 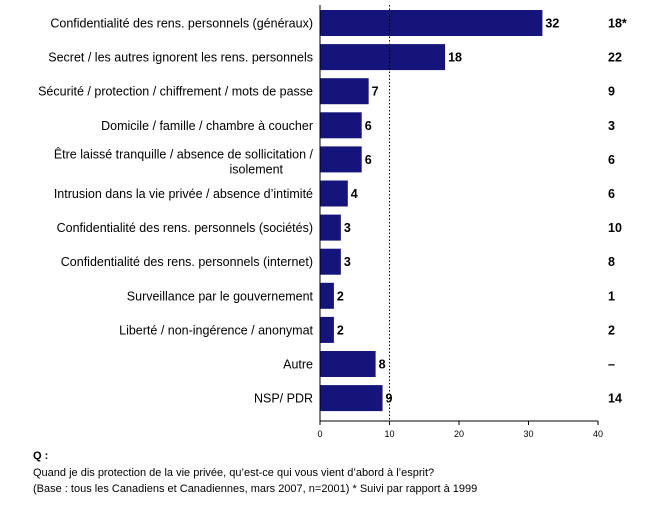 I want to click on x-tick-label: 0, so click(x=319, y=434).